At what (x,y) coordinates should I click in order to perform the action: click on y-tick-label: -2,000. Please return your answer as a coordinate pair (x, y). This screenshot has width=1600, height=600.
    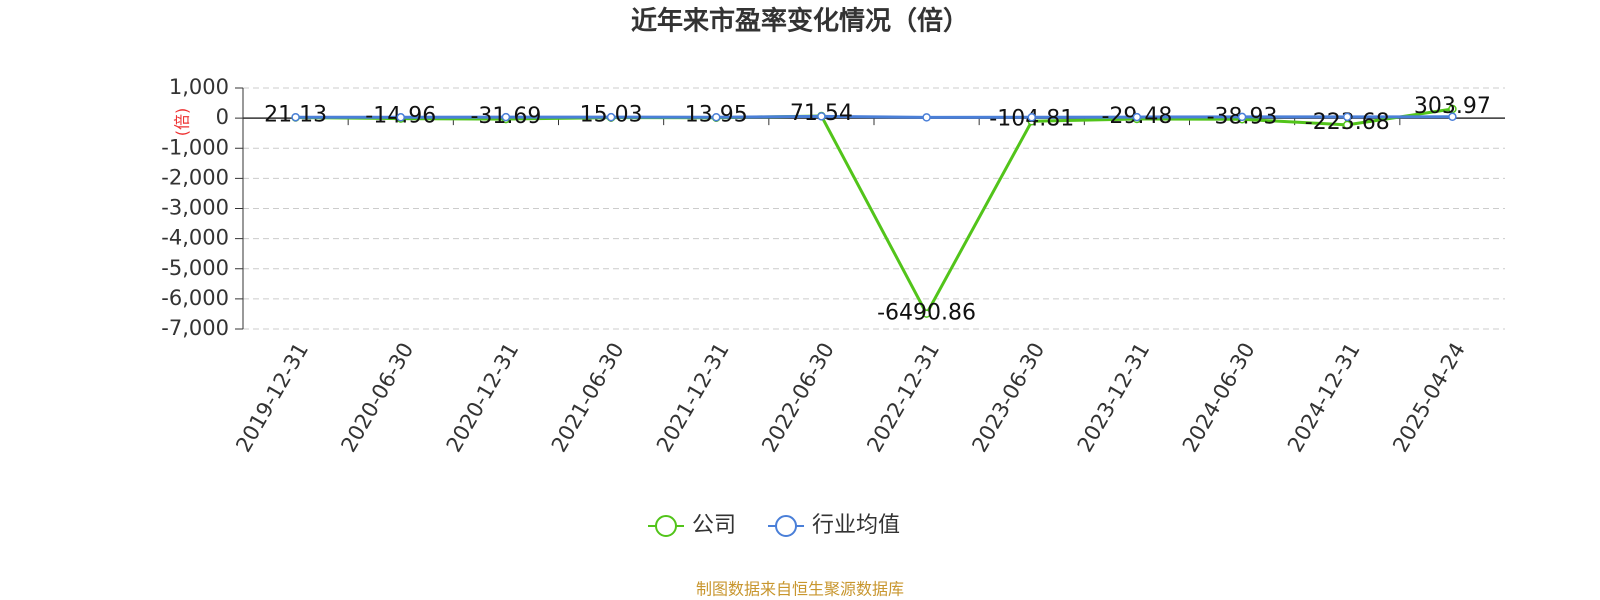
    Looking at the image, I should click on (195, 177).